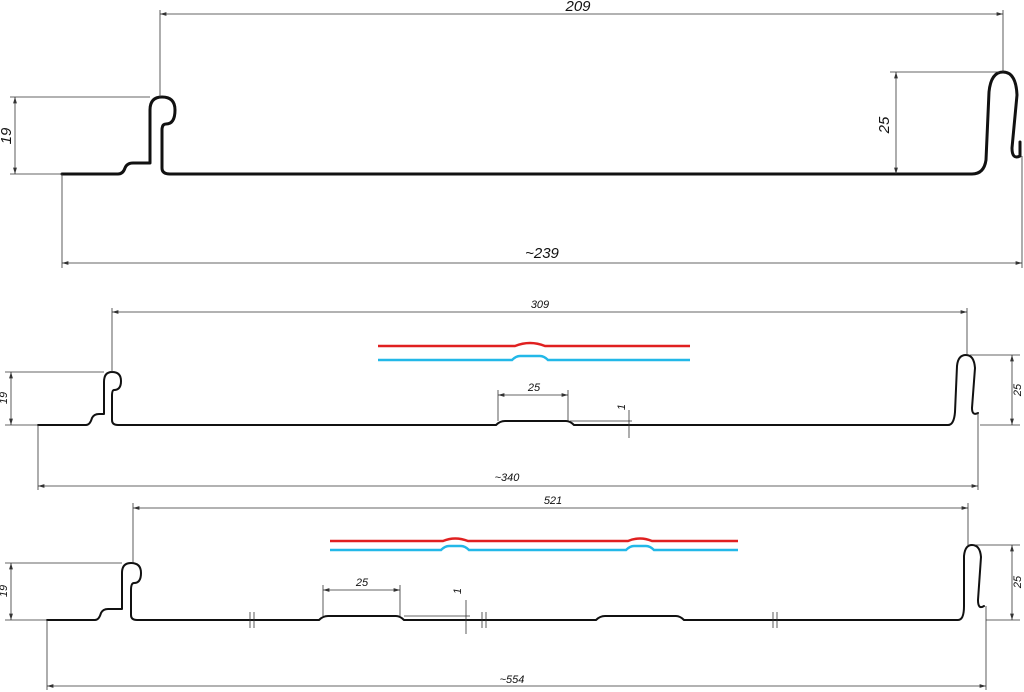 The height and width of the screenshot is (692, 1024). I want to click on dim-width: 309, so click(540, 305).